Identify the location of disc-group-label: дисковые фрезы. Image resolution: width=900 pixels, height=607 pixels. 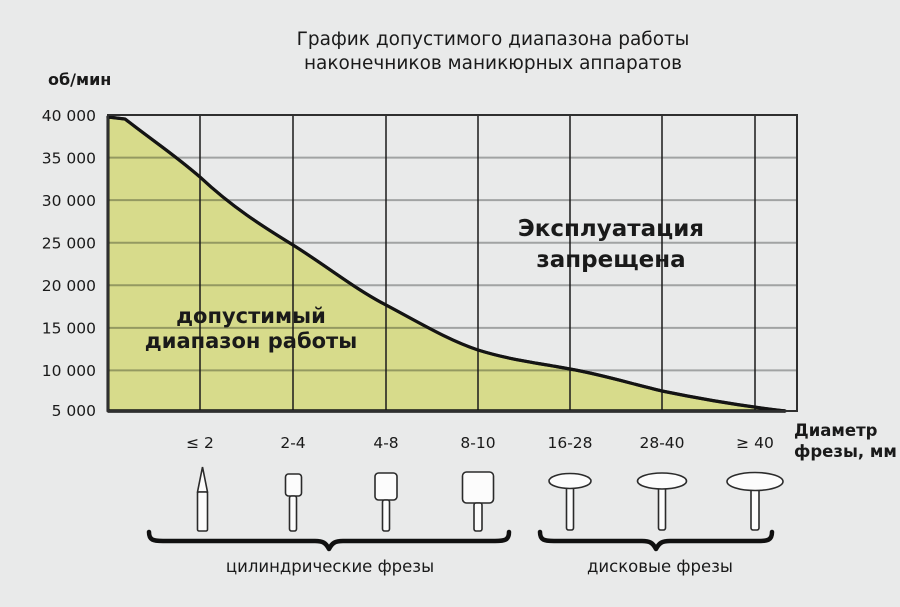
(660, 566).